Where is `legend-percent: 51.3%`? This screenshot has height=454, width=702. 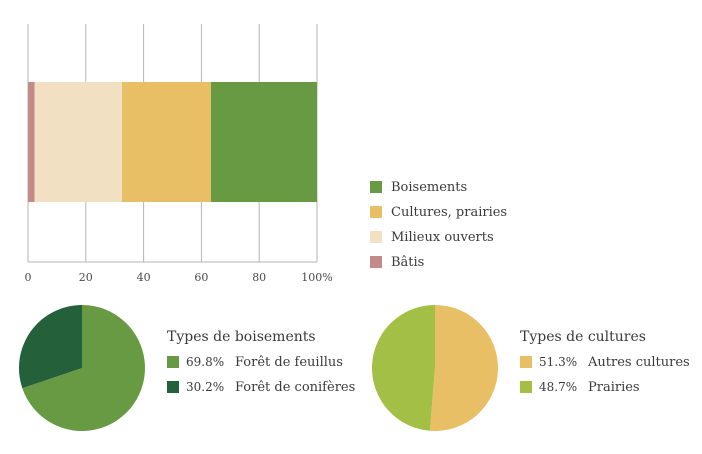 legend-percent: 51.3% is located at coordinates (558, 362).